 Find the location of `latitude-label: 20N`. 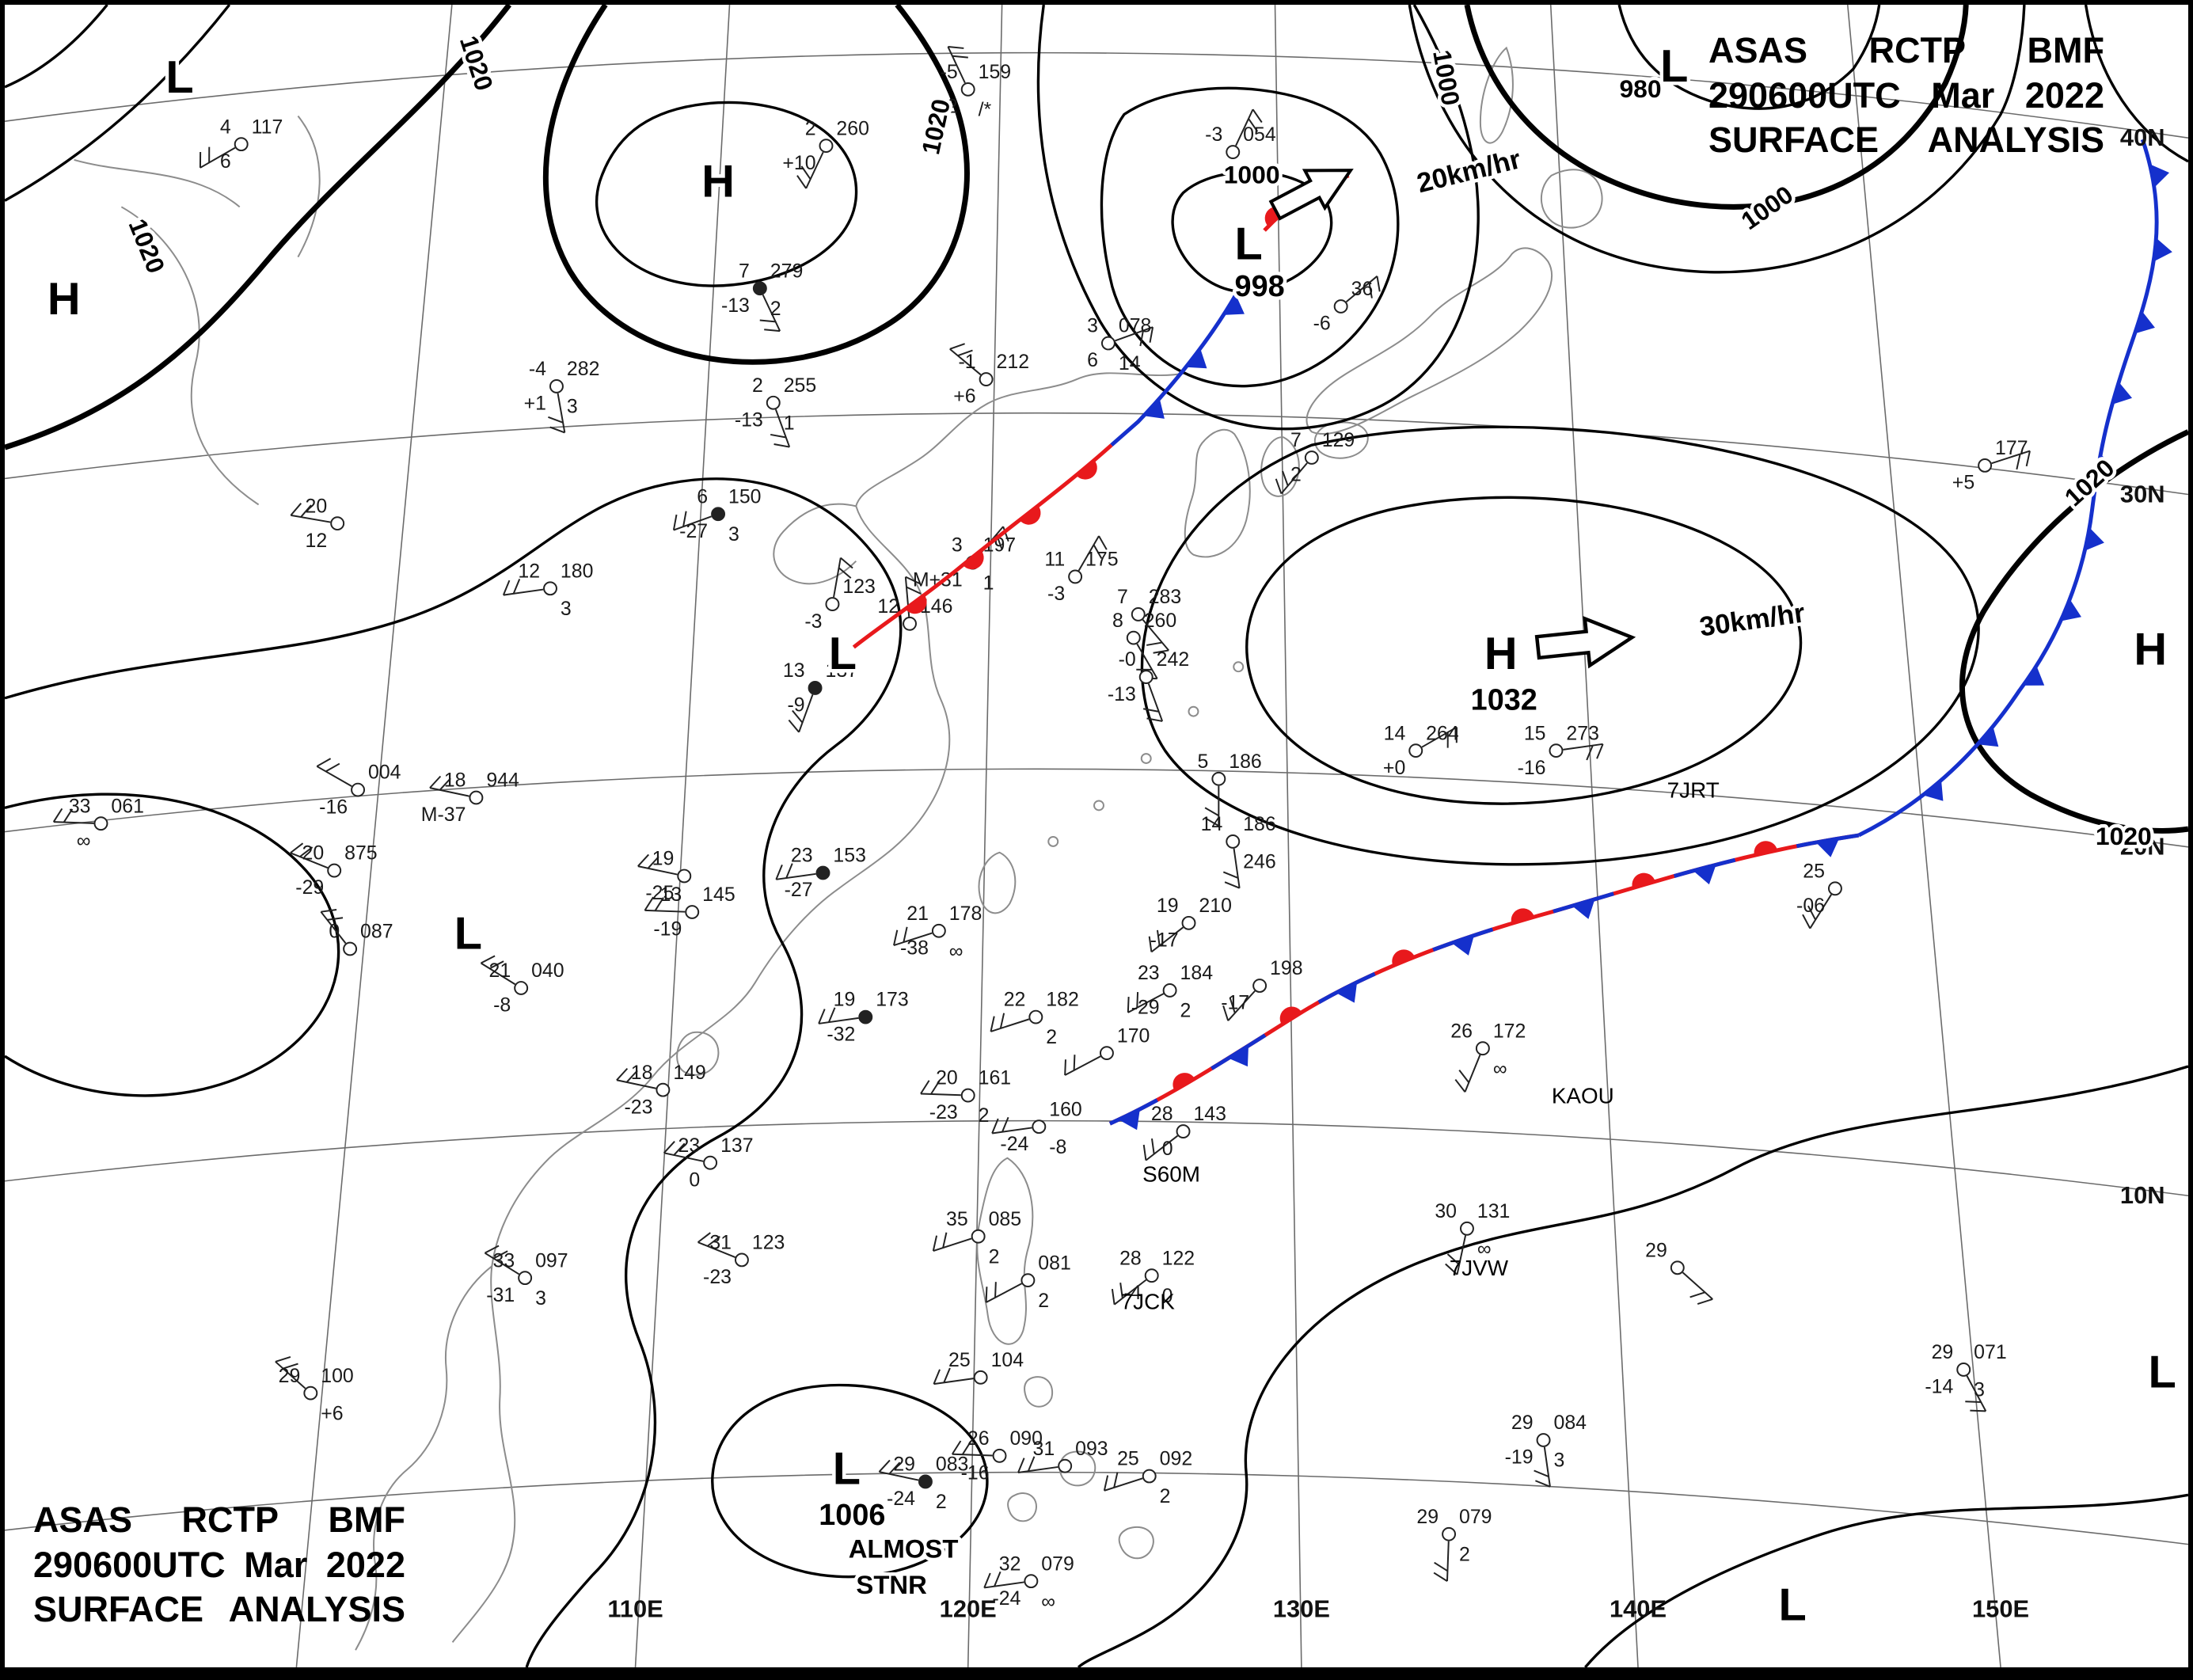

latitude-label: 20N is located at coordinates (2142, 847).